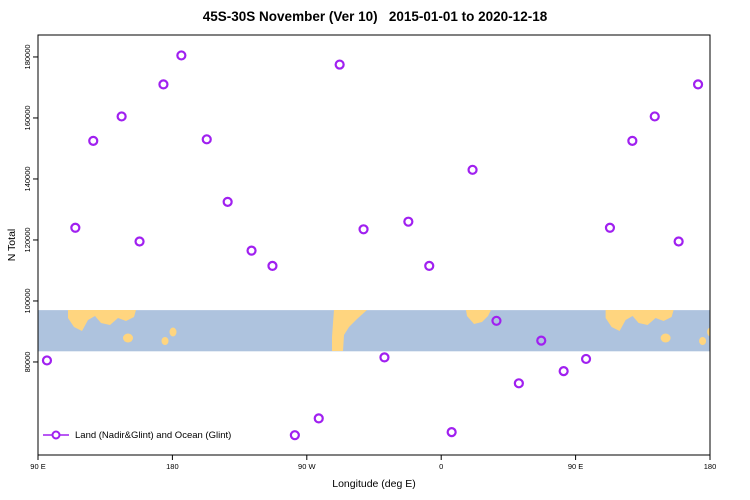 This screenshot has height=500, width=750. I want to click on y-tick-label: 80000, so click(27, 362).